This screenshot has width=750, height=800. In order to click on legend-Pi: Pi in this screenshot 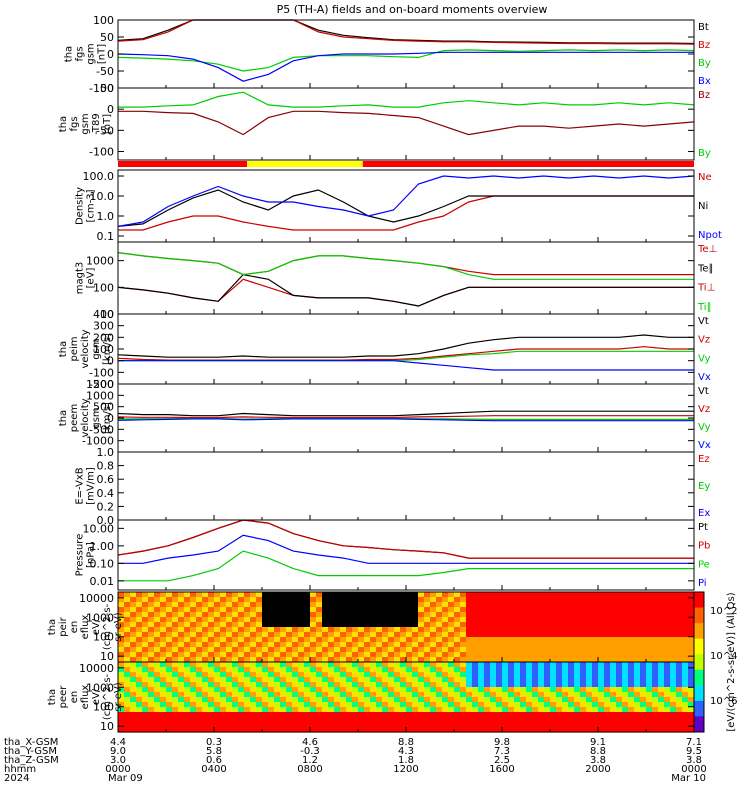, I will do `click(702, 583)`.